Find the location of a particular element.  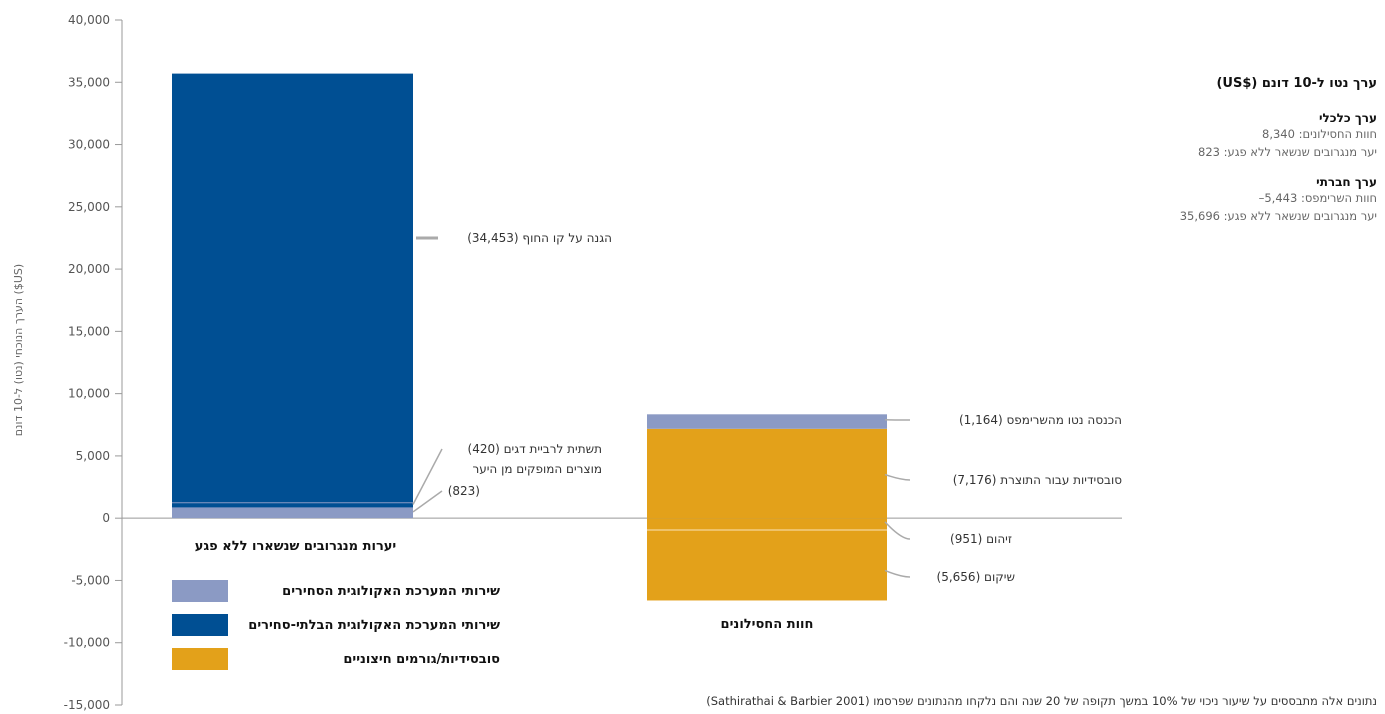

data-label: שיקום (5,656) is located at coordinates (976, 577).